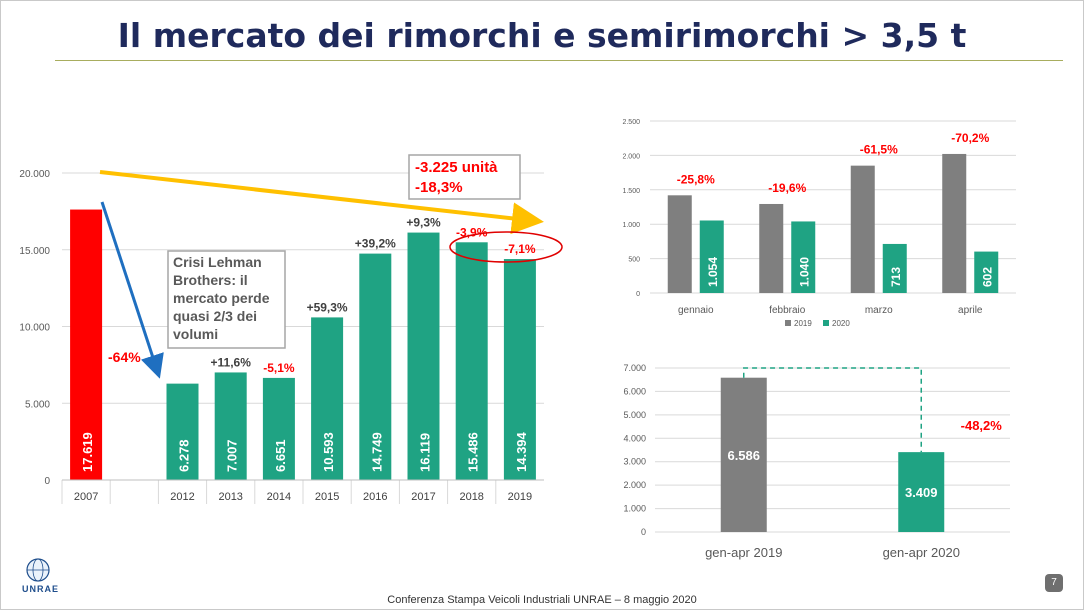  Describe the element at coordinates (132, 290) in the screenshot. I see `crisis-arrow` at that location.